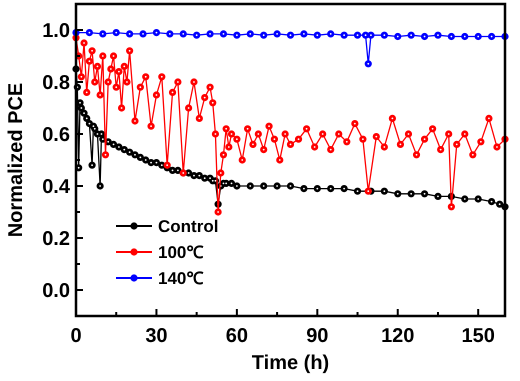 This screenshot has height=381, width=520. What do you see at coordinates (237, 336) in the screenshot?
I see `x-tick-label: 60` at bounding box center [237, 336].